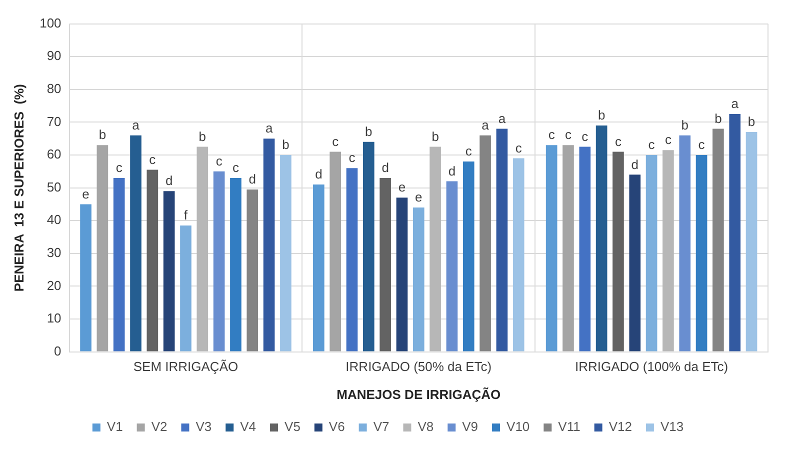 The image size is (786, 454). Describe the element at coordinates (418, 394) in the screenshot. I see `x-axis-title: MANEJOS DE IRRIGAÇÃO` at that location.